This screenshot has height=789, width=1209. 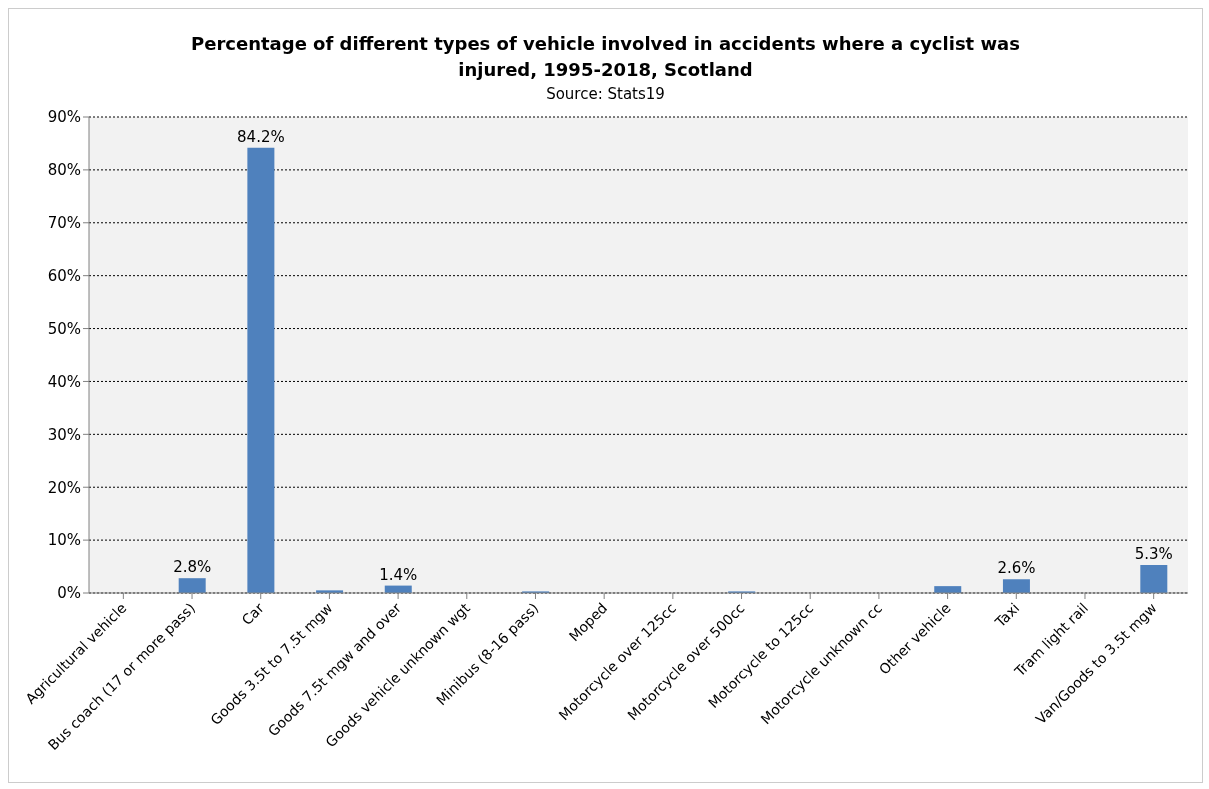 What do you see at coordinates (605, 94) in the screenshot?
I see `chart-subtitle: Source: Stats19` at bounding box center [605, 94].